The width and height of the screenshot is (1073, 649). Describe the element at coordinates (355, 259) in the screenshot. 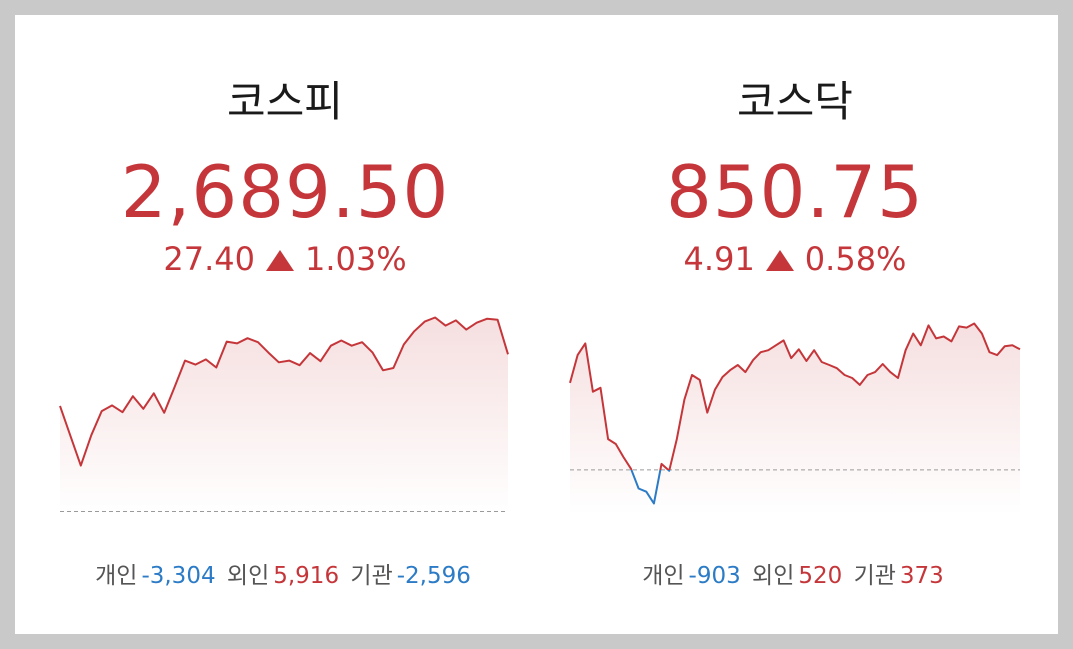

I see `change-percent: 1.03%` at that location.